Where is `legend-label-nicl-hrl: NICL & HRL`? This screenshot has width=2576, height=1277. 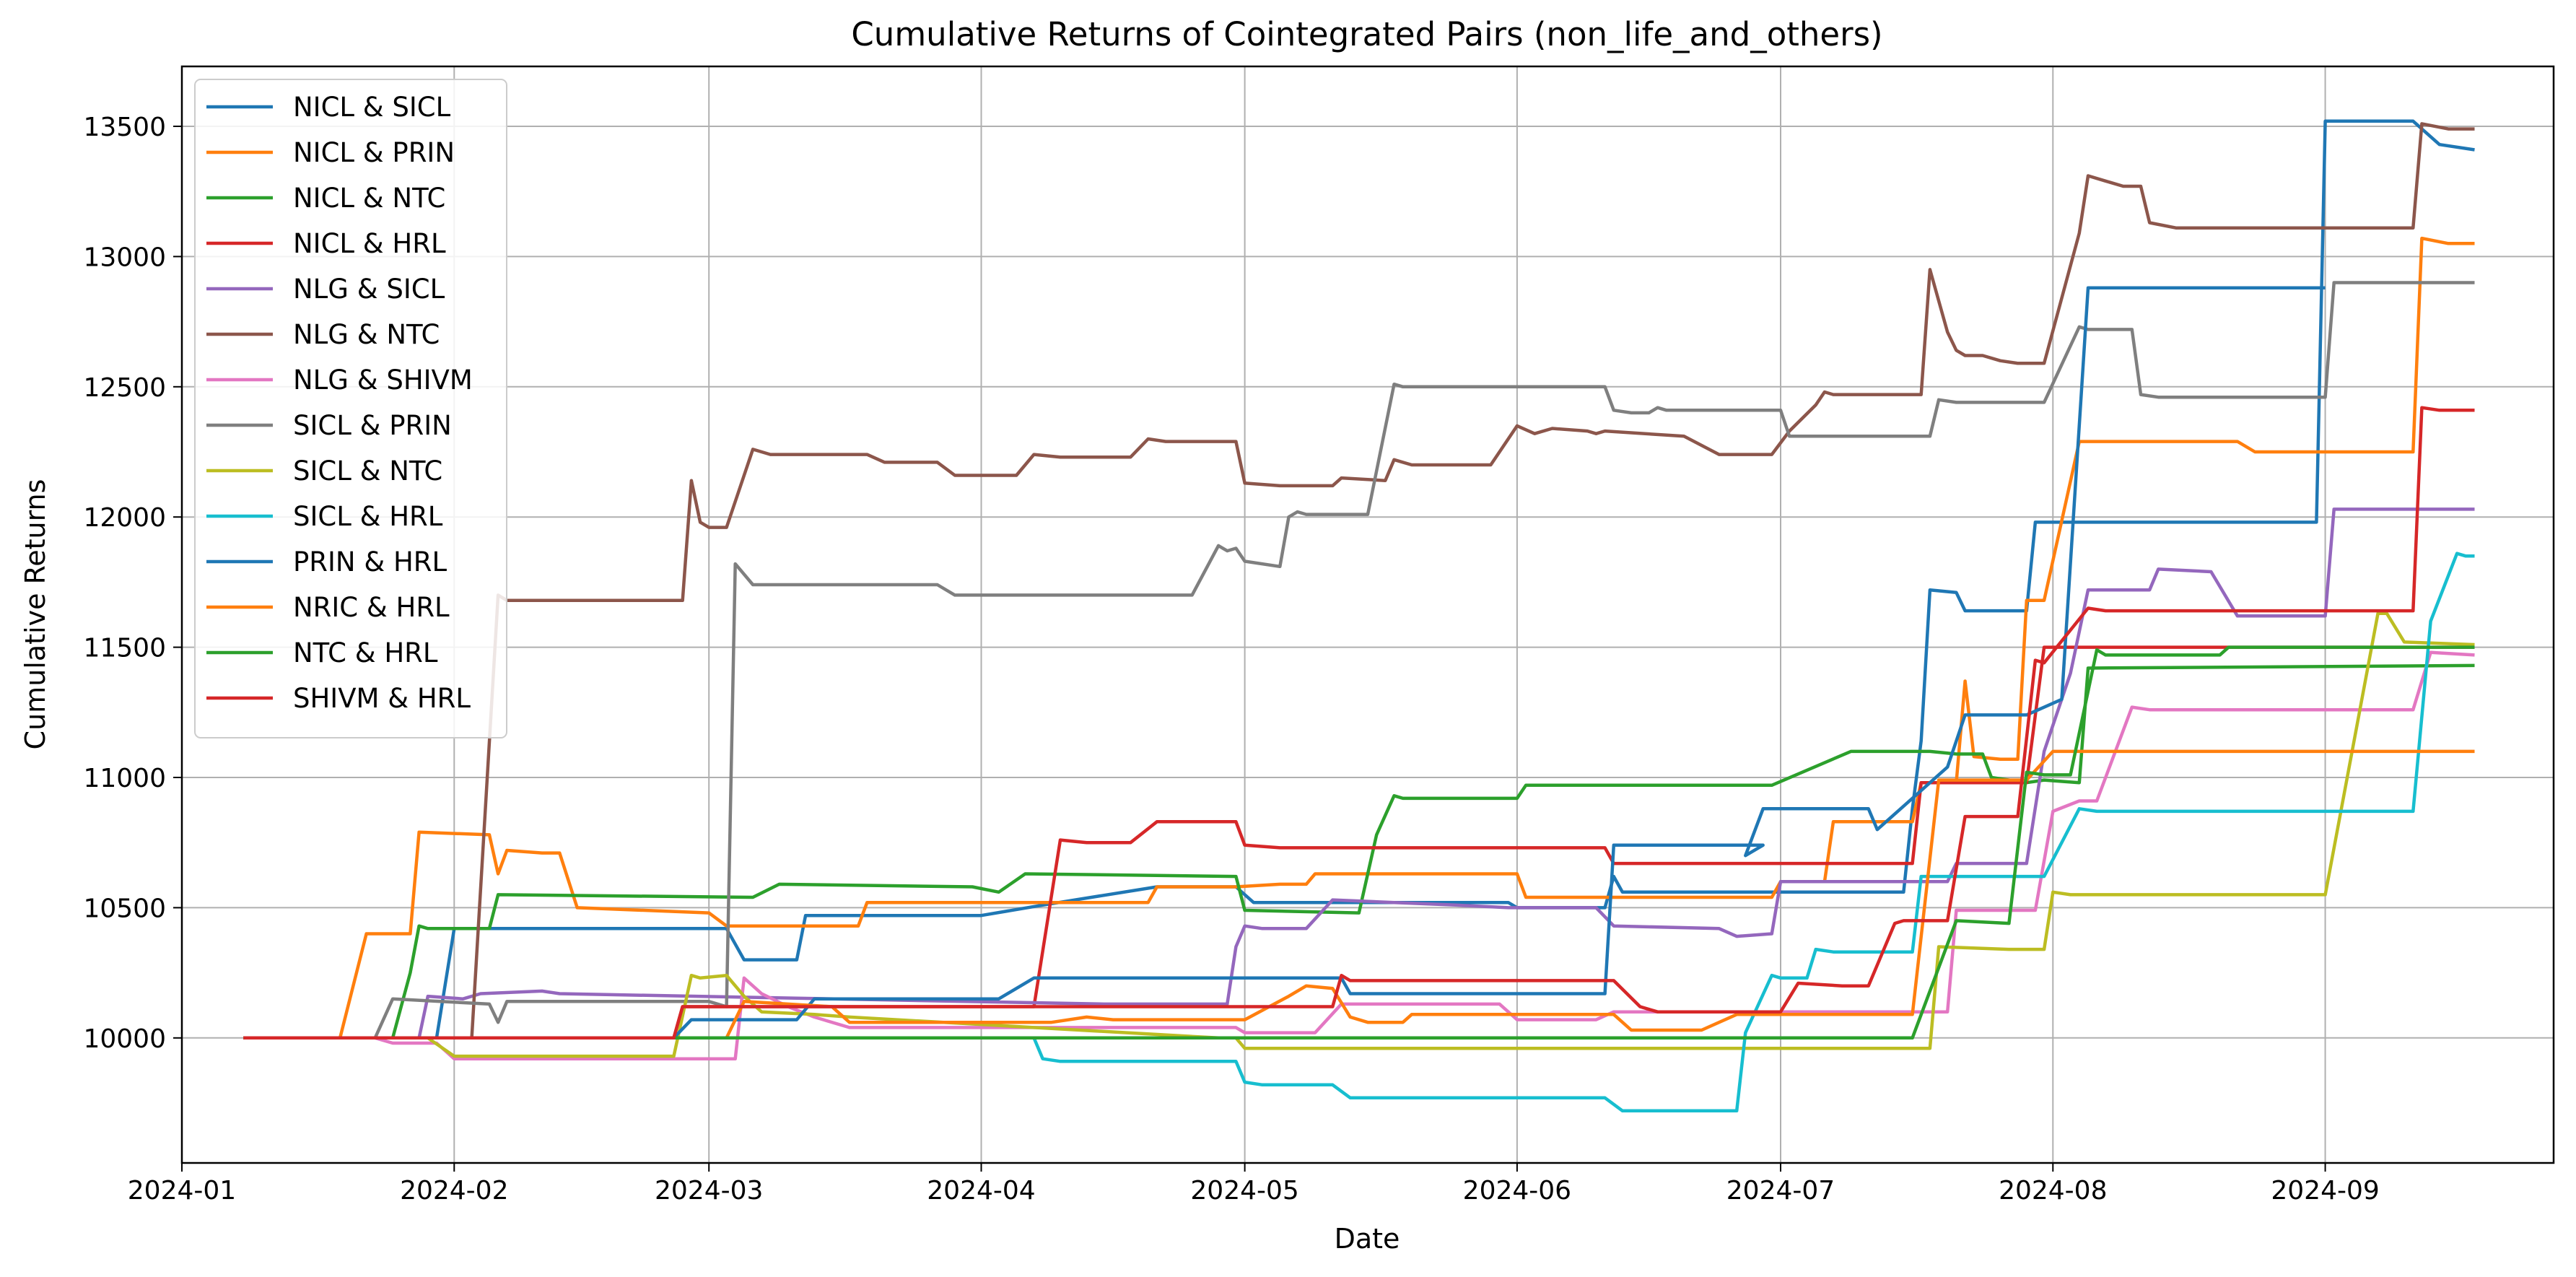
legend-label-nicl-hrl: NICL & HRL is located at coordinates (369, 243).